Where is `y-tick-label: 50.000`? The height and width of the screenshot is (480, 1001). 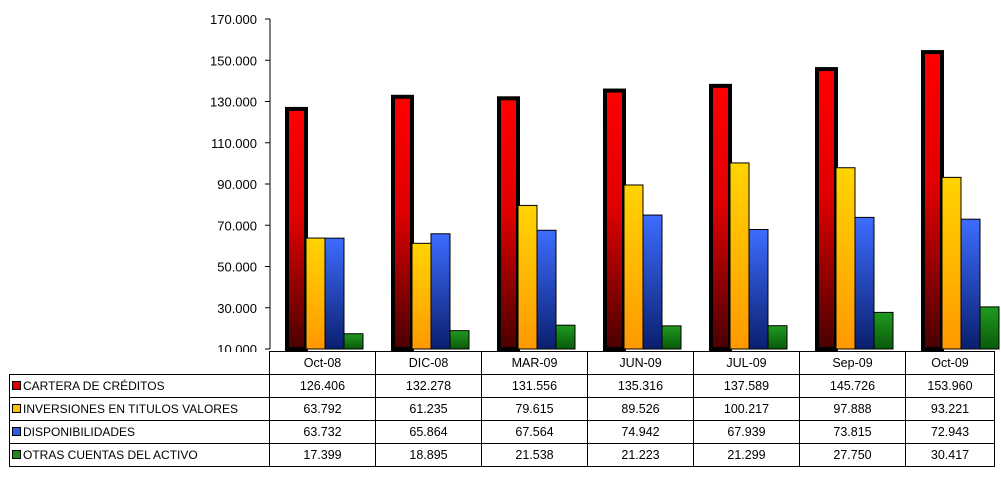 y-tick-label: 50.000 is located at coordinates (237, 267).